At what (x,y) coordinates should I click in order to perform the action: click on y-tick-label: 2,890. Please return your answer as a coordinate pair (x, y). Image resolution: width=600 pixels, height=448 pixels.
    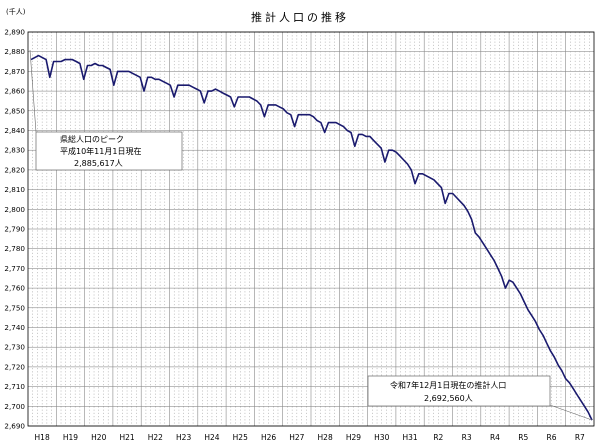
    Looking at the image, I should click on (14, 32).